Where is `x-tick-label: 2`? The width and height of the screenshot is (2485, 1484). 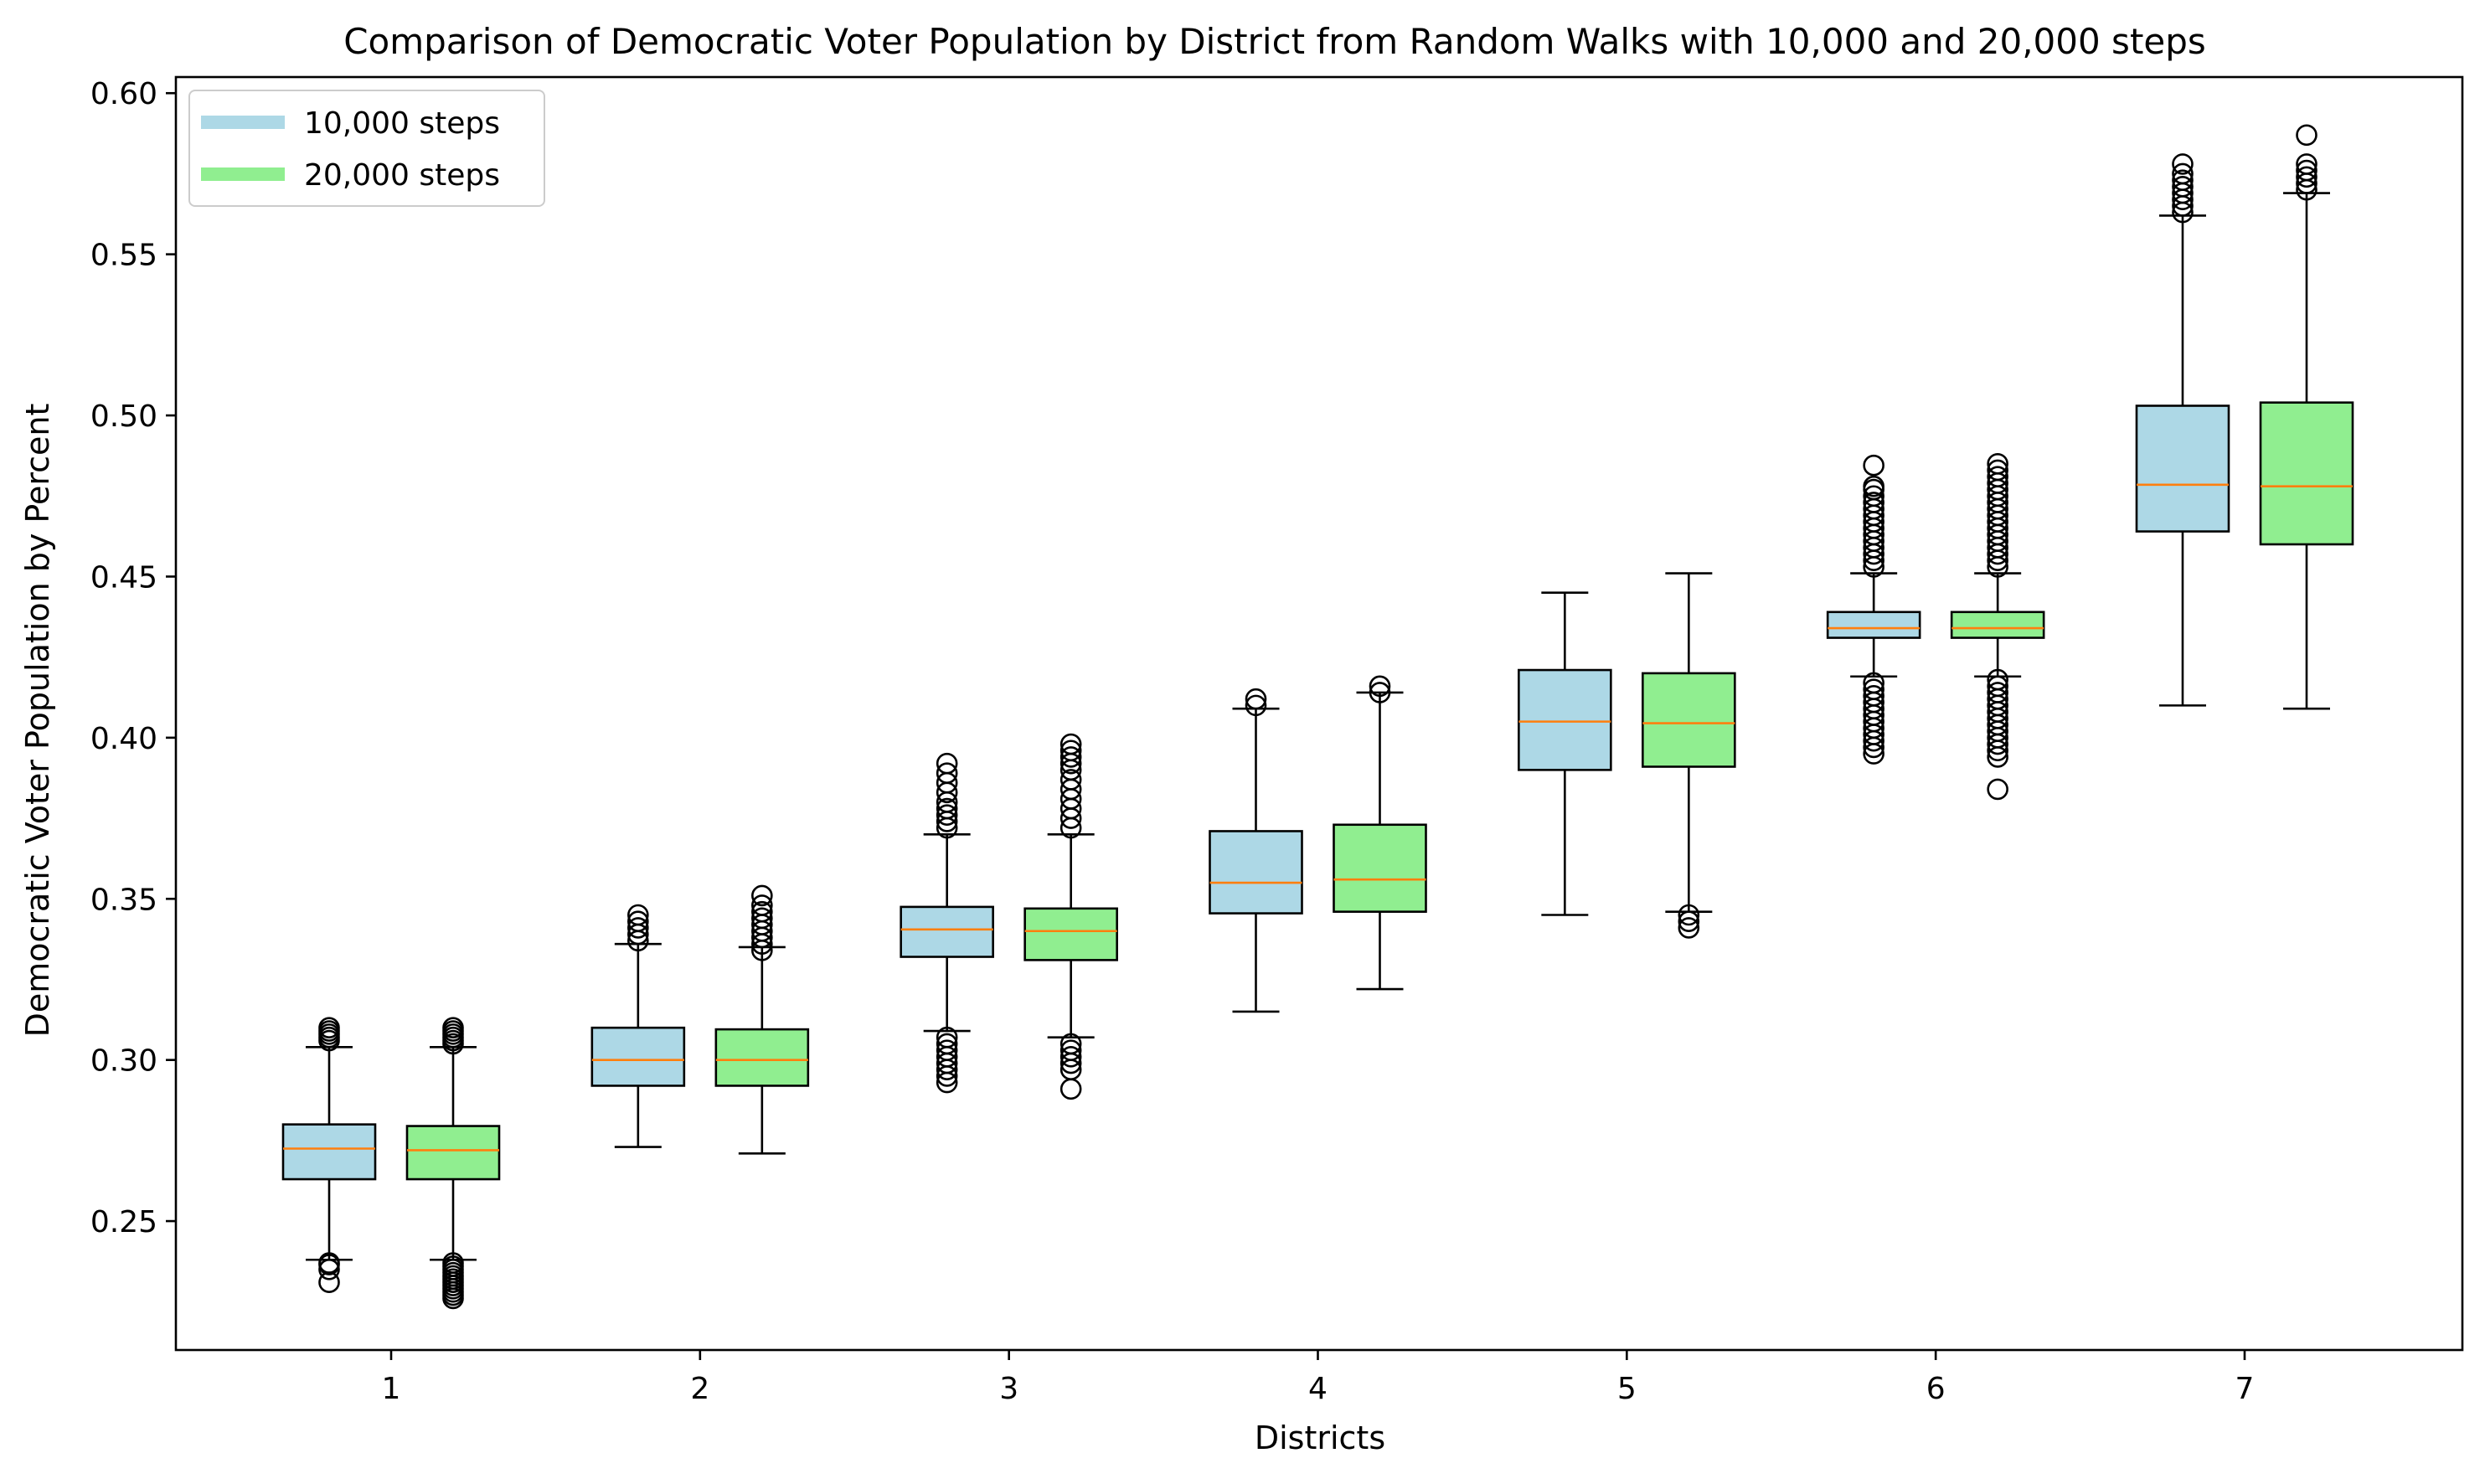 x-tick-label: 2 is located at coordinates (699, 1389).